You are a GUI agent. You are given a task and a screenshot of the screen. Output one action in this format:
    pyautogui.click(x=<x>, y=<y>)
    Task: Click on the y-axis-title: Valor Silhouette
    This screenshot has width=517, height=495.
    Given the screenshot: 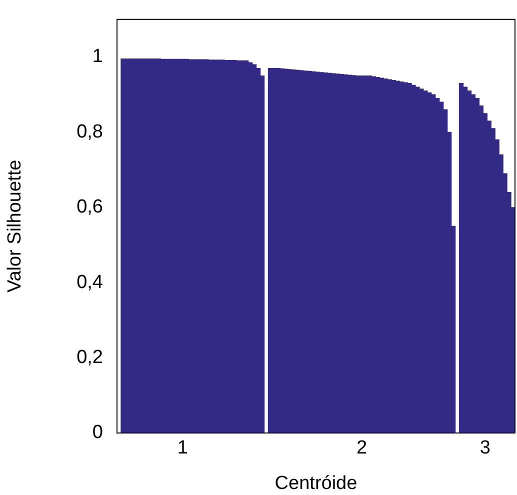 What is the action you would take?
    pyautogui.click(x=15, y=226)
    